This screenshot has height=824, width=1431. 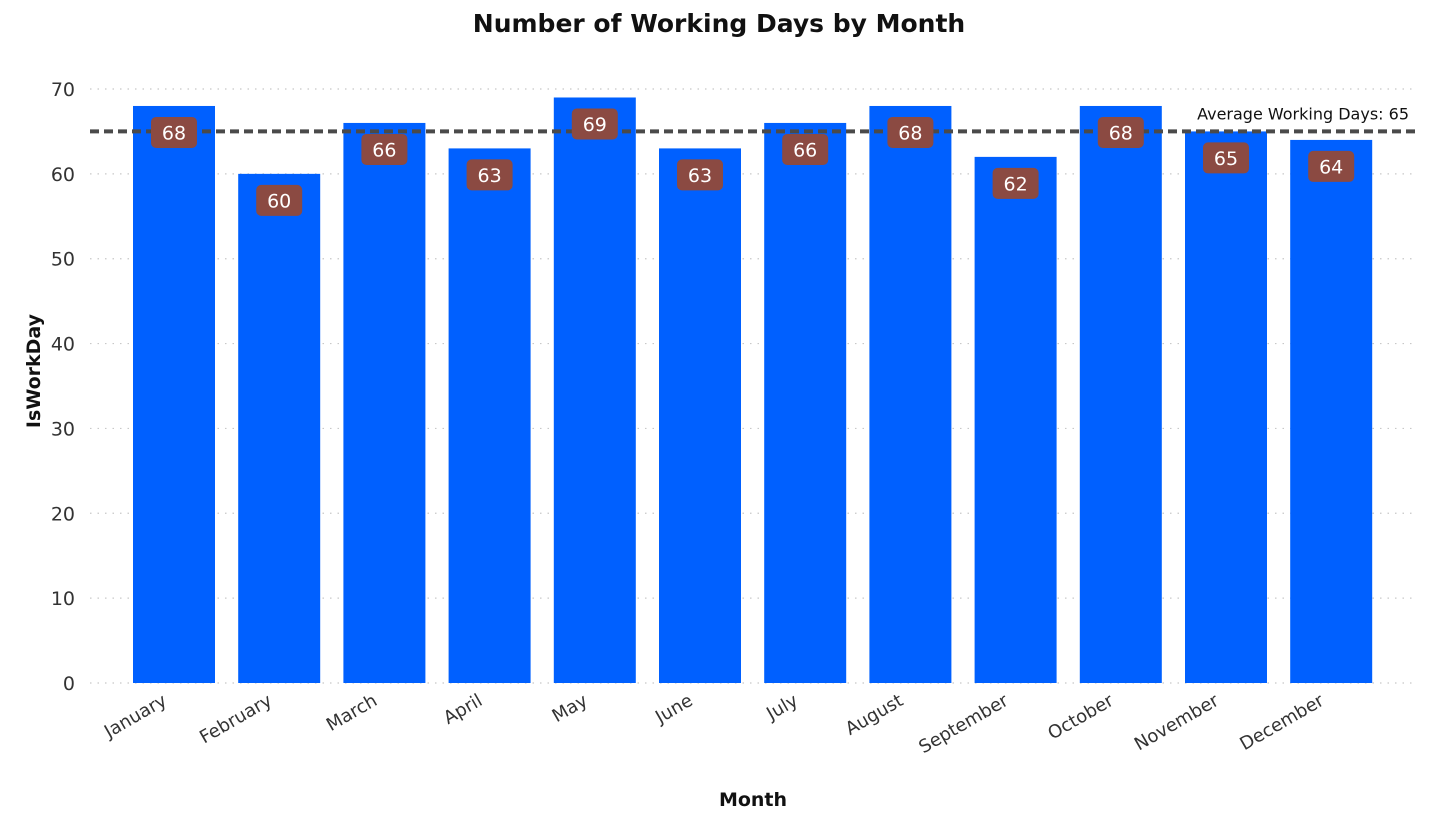 I want to click on bar-january, so click(x=174, y=394).